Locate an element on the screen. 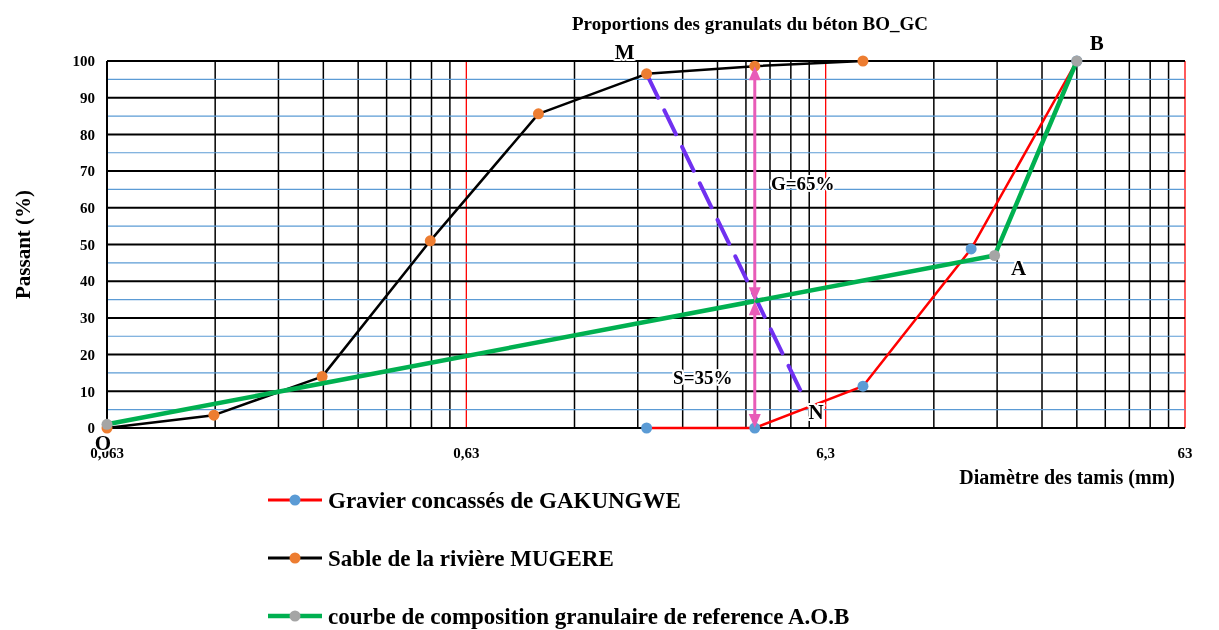 This screenshot has height=630, width=1219. legend-label: courbe de composition granulaire de reference A.O.B is located at coordinates (589, 617).